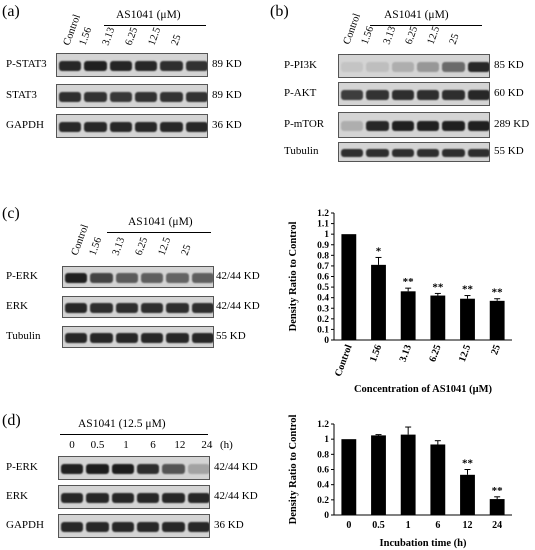 This screenshot has width=535, height=550. What do you see at coordinates (323, 425) in the screenshot?
I see `y-tick-label: 1.2` at bounding box center [323, 425].